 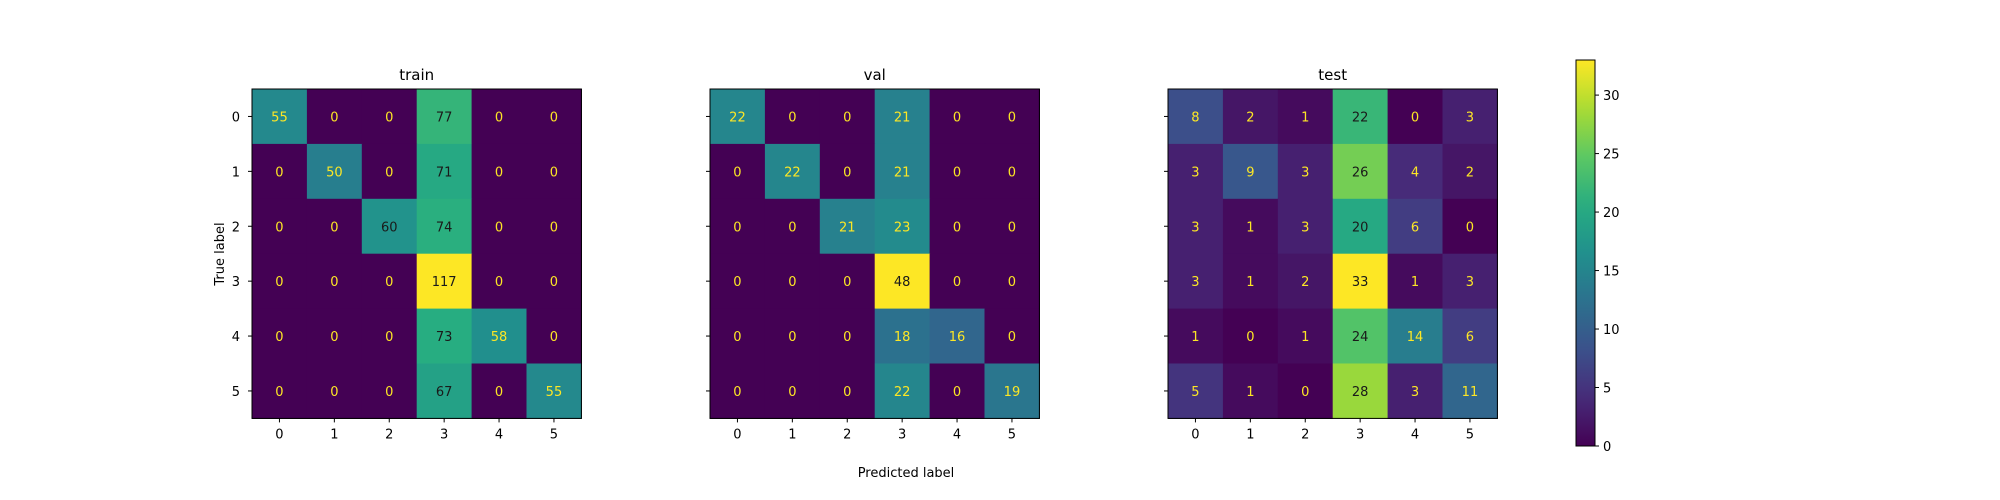 I want to click on cell-value-label: 73, so click(x=444, y=337).